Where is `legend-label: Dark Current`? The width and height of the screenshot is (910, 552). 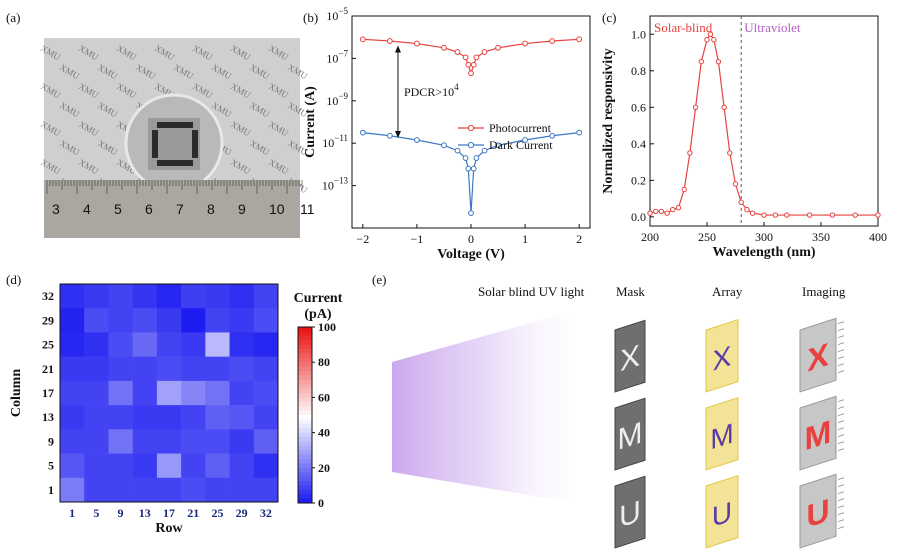
legend-label: Dark Current is located at coordinates (521, 145).